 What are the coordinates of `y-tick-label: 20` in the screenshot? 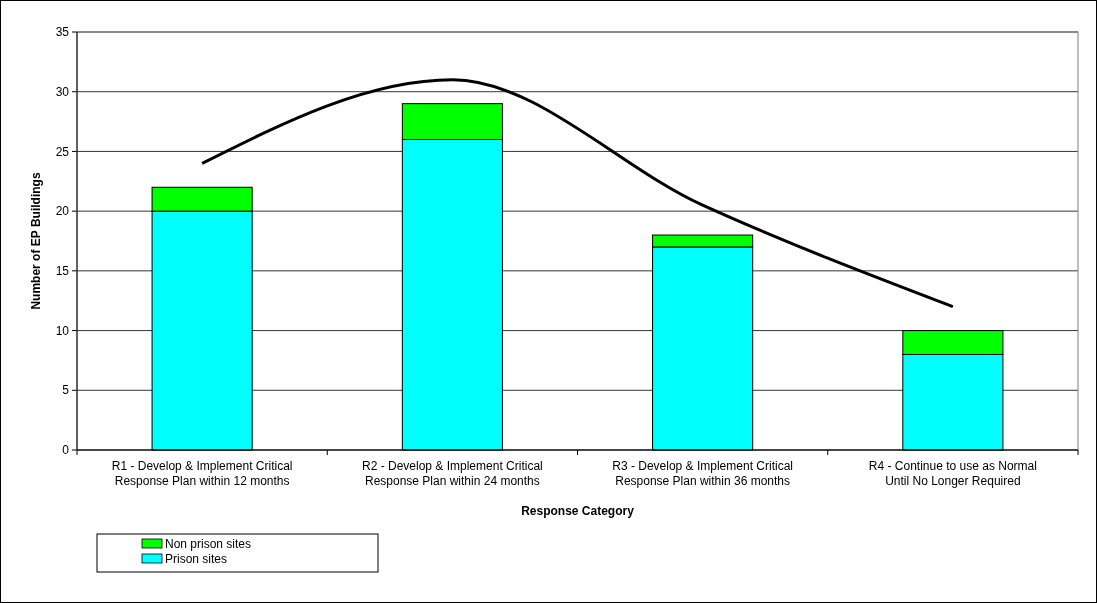 It's located at (62, 211).